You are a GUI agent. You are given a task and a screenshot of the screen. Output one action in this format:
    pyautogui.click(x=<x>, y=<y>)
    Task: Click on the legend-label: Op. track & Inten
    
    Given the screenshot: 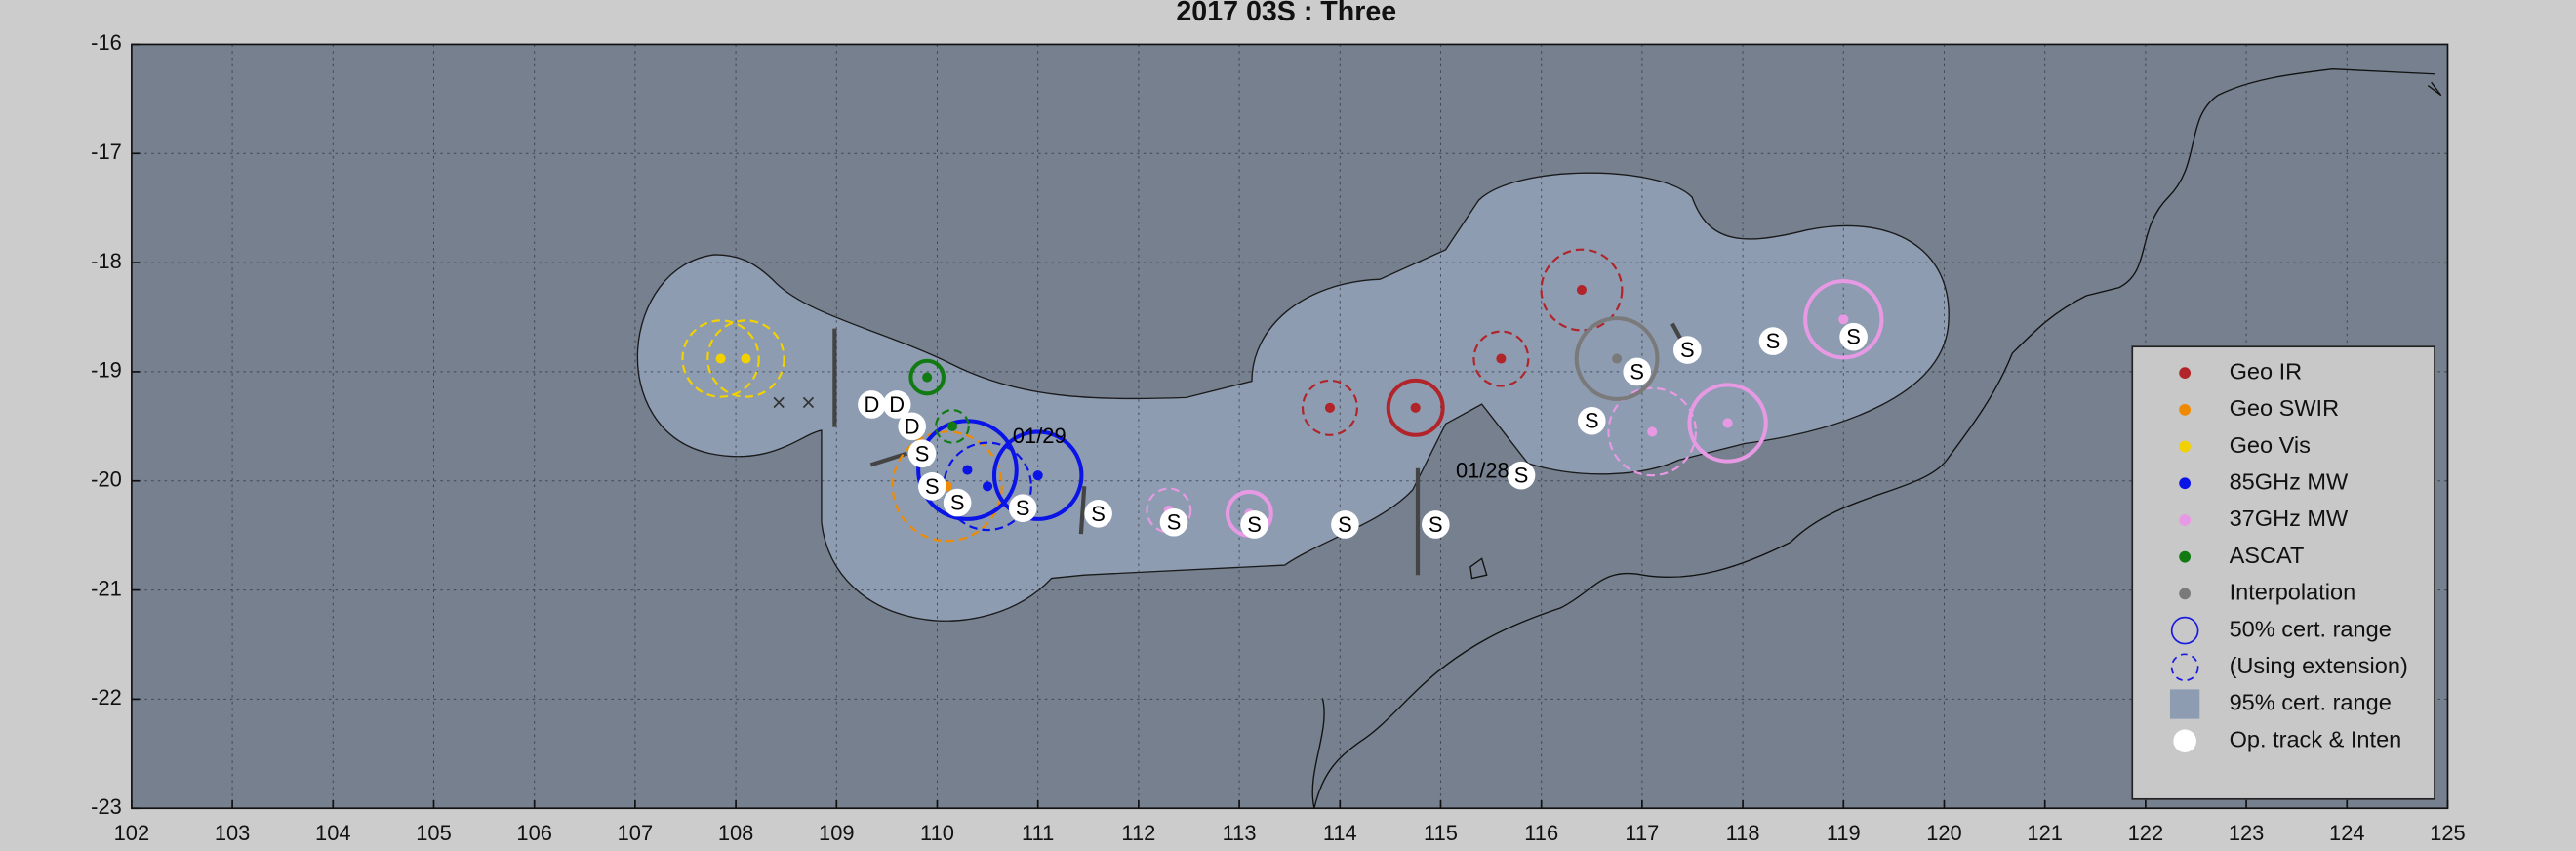 What is the action you would take?
    pyautogui.click(x=2316, y=738)
    